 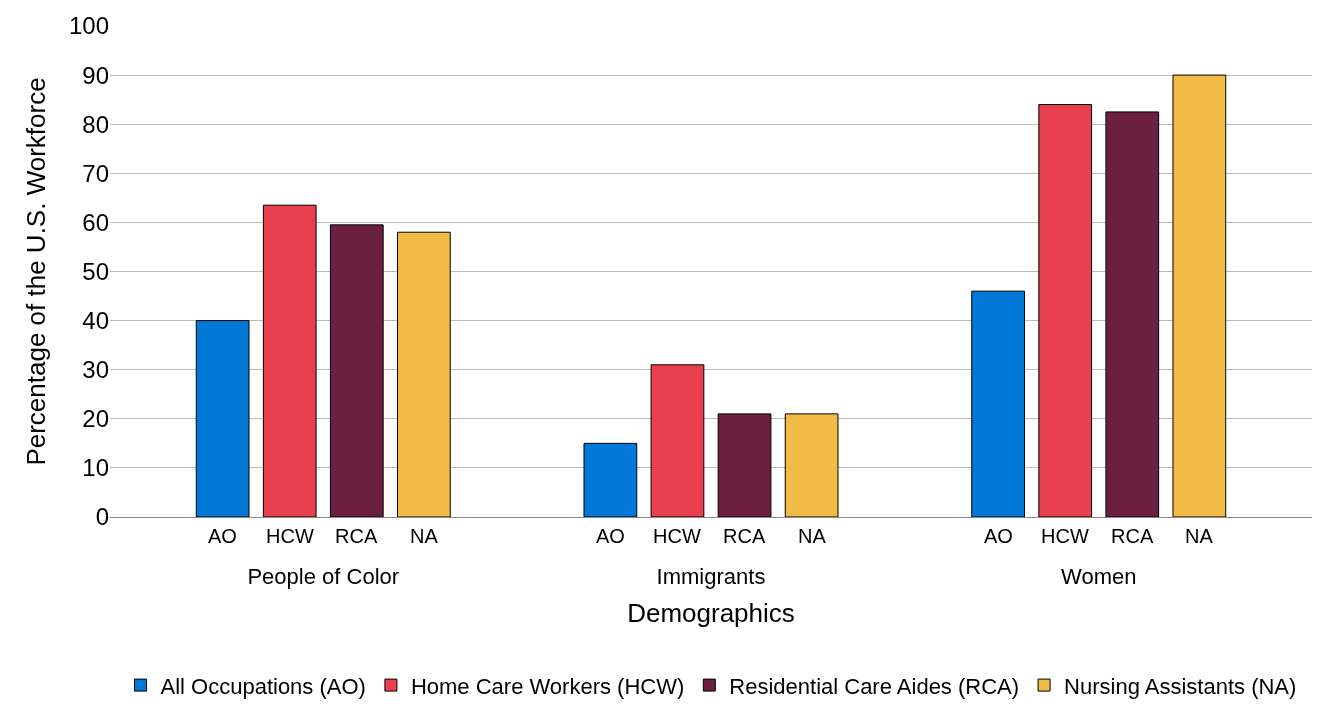 What do you see at coordinates (102, 517) in the screenshot?
I see `y-tick-label: 0` at bounding box center [102, 517].